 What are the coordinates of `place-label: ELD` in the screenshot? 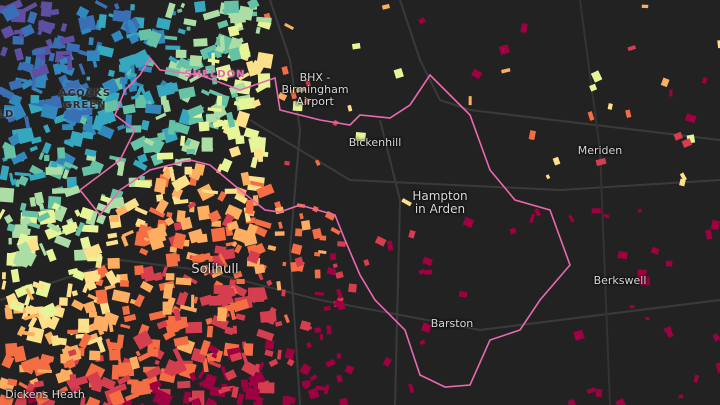 It's located at (7, 114).